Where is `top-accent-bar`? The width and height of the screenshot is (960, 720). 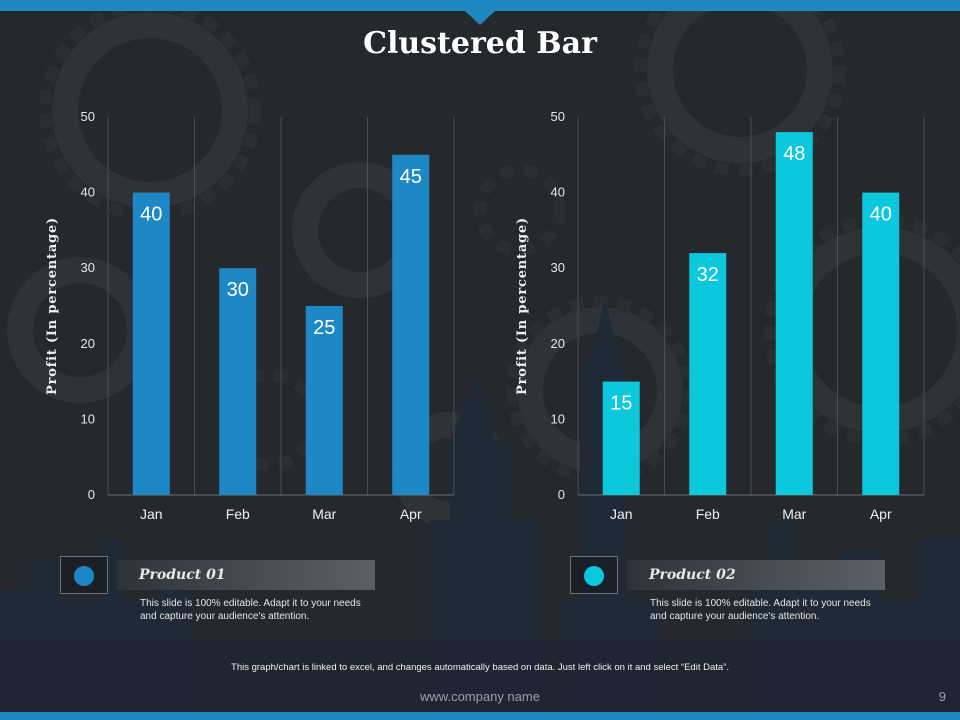 top-accent-bar is located at coordinates (480, 5).